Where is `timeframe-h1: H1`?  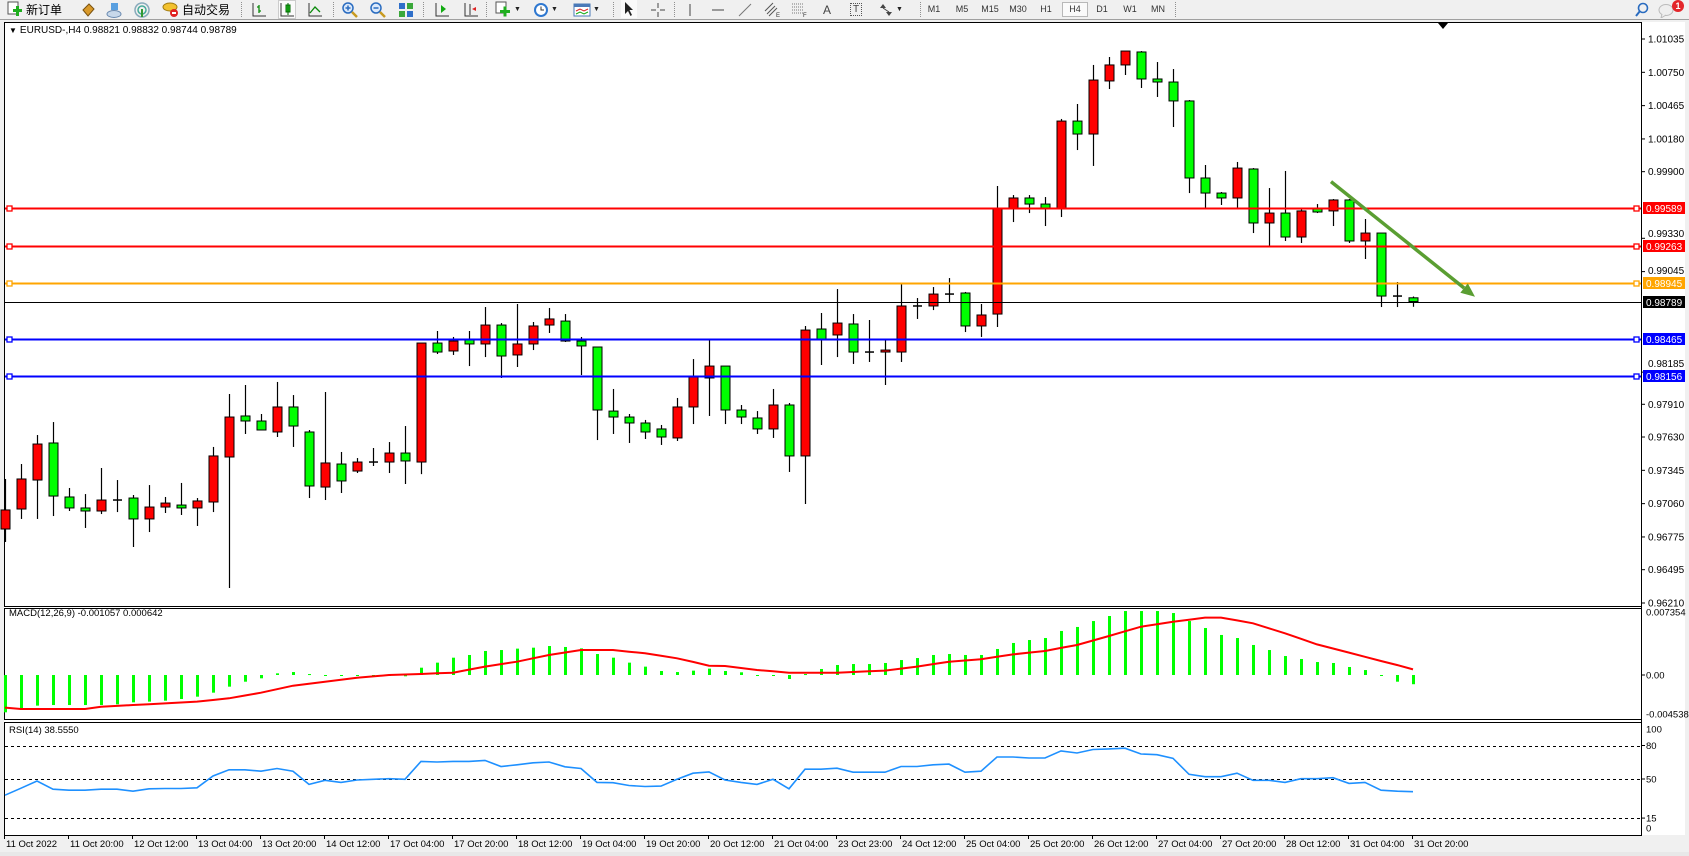 timeframe-h1: H1 is located at coordinates (1046, 9).